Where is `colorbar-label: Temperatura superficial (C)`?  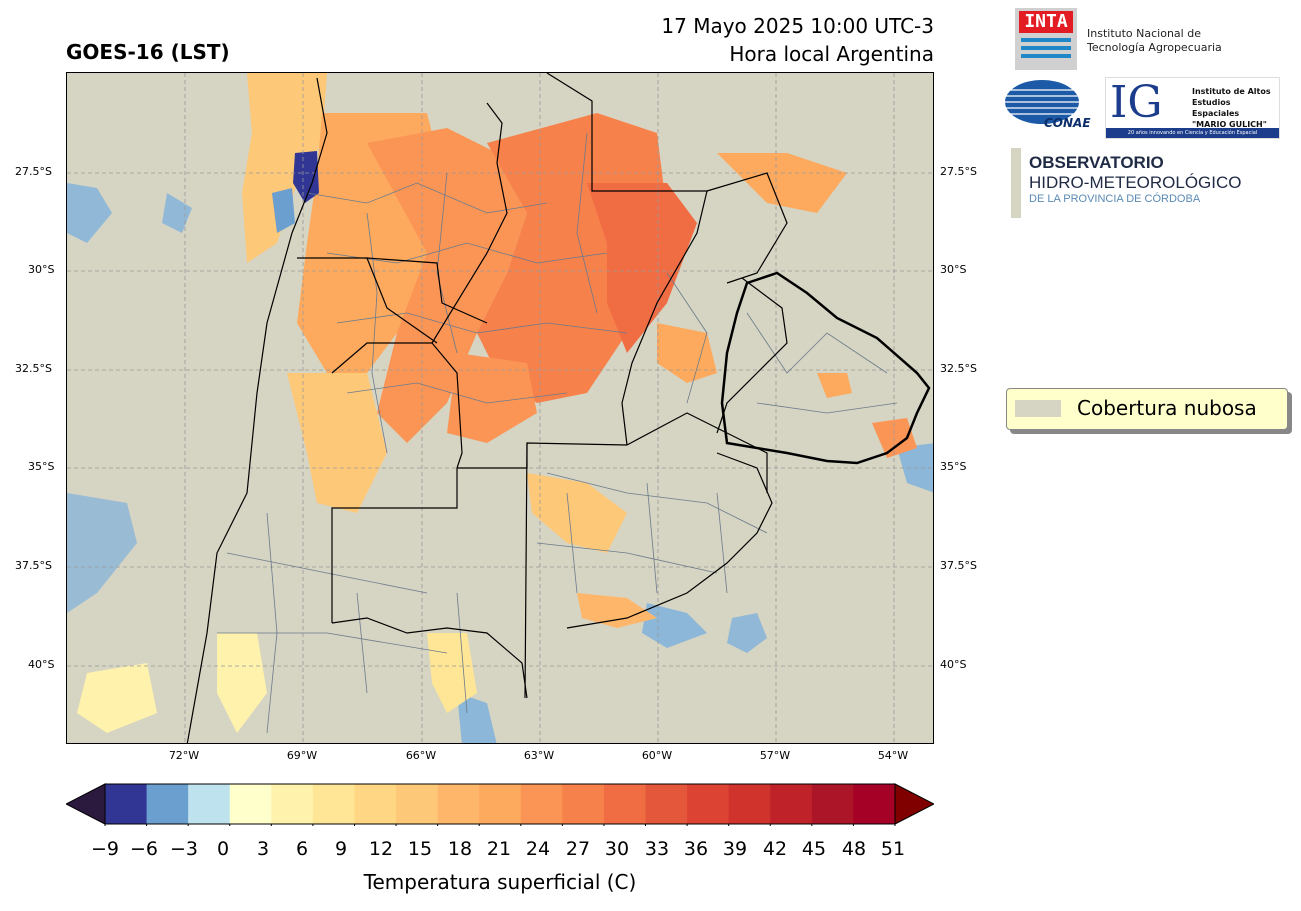
colorbar-label: Temperatura superficial (C) is located at coordinates (500, 882).